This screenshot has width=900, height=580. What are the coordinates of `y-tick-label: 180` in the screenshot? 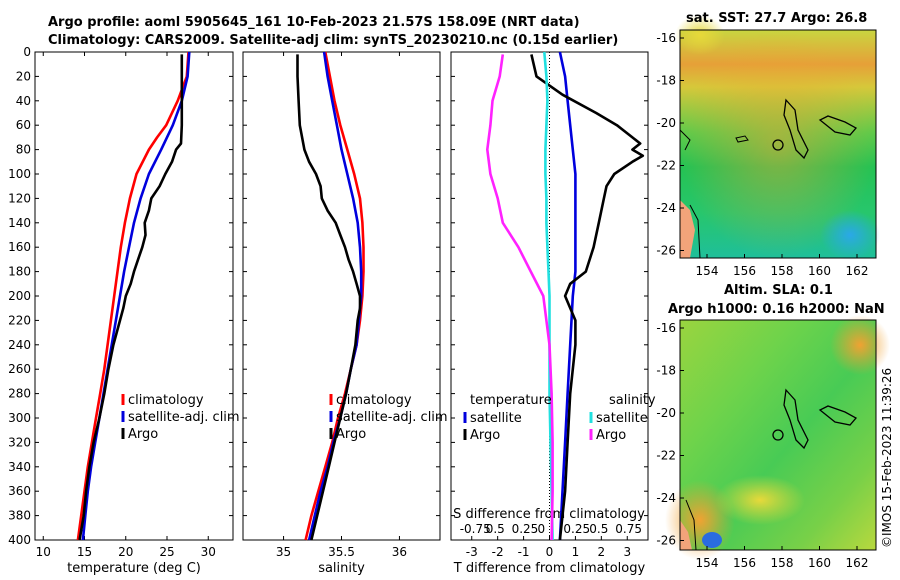 It's located at (19, 272).